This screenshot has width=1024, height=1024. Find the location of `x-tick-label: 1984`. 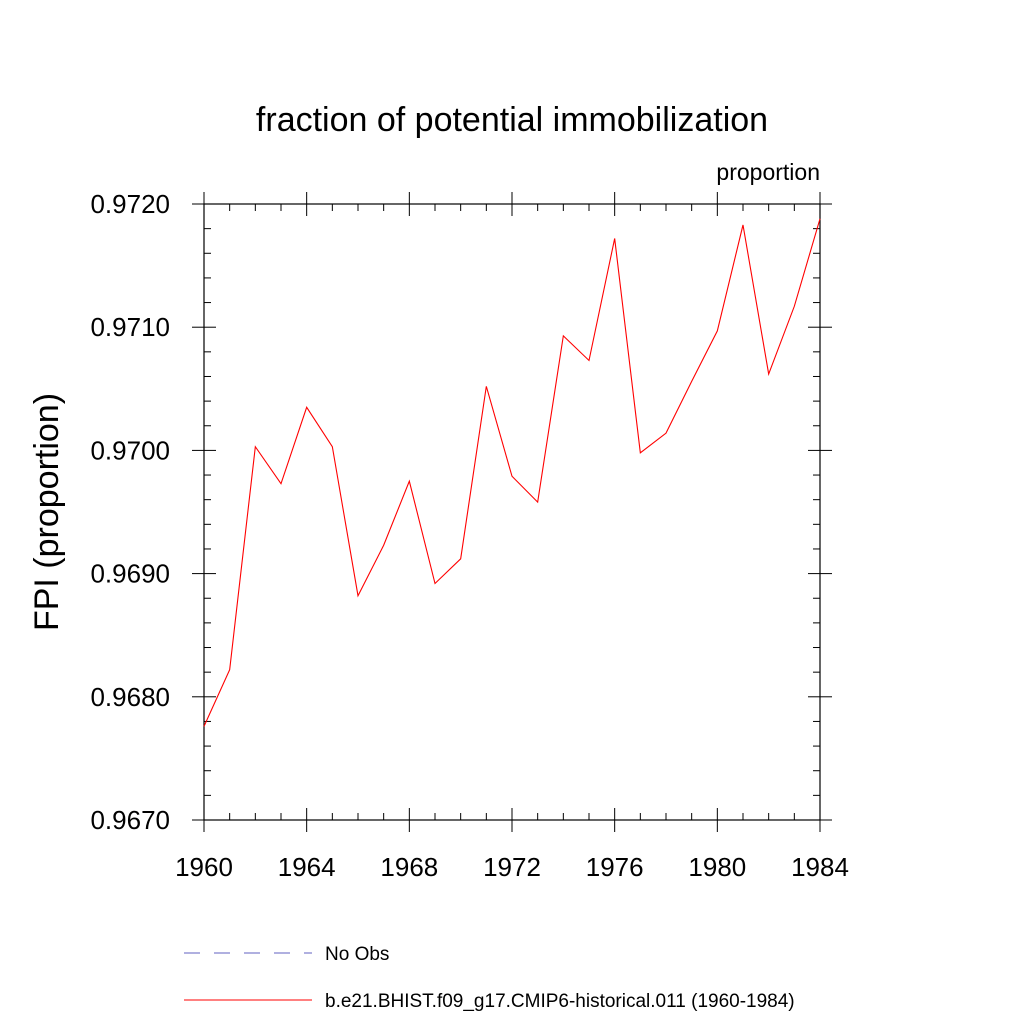

x-tick-label: 1984 is located at coordinates (820, 867).